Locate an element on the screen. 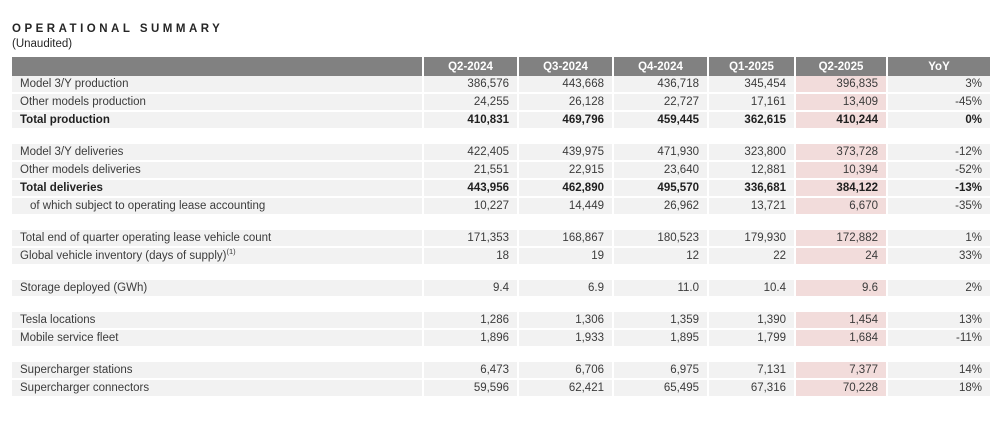 Image resolution: width=1000 pixels, height=446 pixels. cell-value: 70,228 is located at coordinates (841, 388).